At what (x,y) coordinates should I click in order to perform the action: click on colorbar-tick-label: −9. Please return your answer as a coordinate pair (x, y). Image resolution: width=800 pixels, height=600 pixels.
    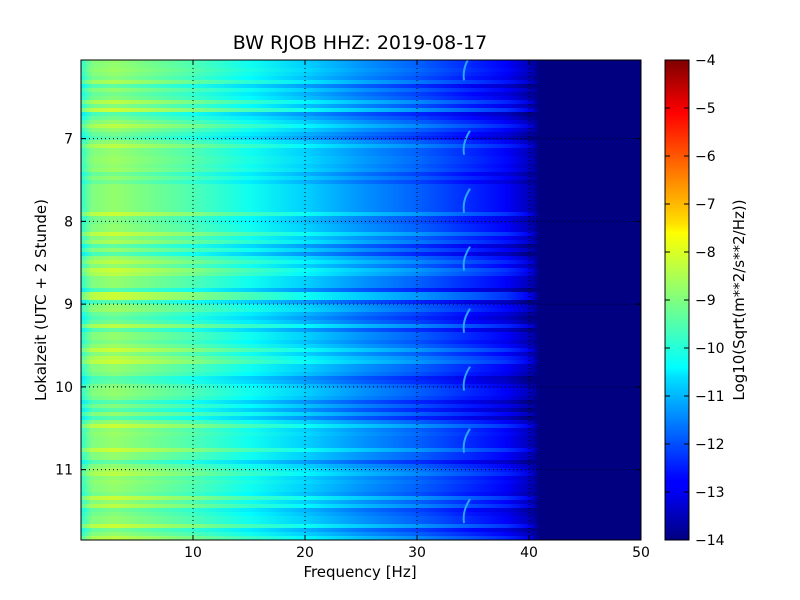
    Looking at the image, I should click on (705, 301).